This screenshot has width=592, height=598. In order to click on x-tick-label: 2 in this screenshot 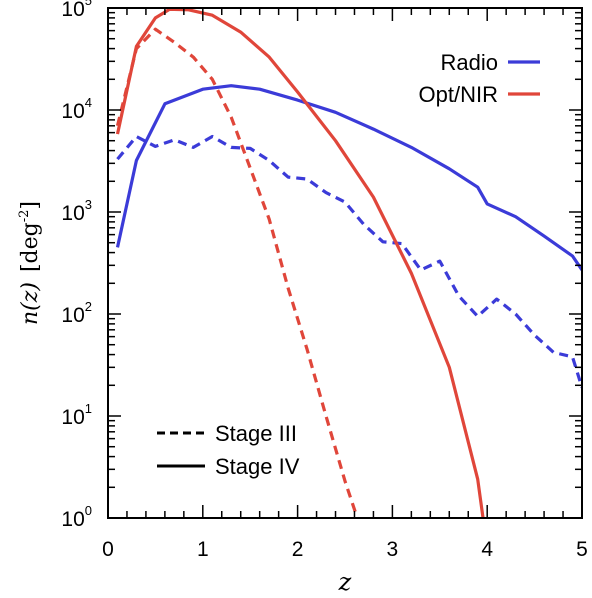, I will do `click(298, 549)`.